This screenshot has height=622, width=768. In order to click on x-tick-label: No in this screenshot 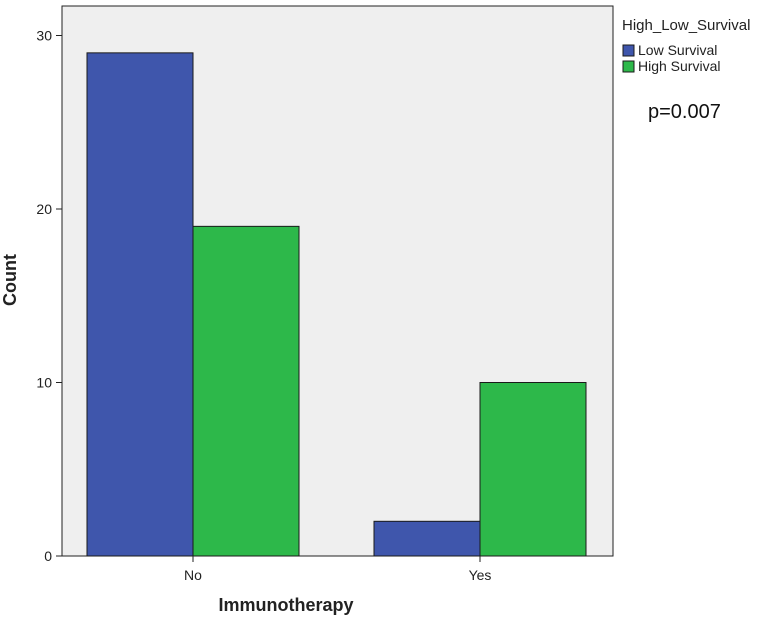, I will do `click(193, 575)`.